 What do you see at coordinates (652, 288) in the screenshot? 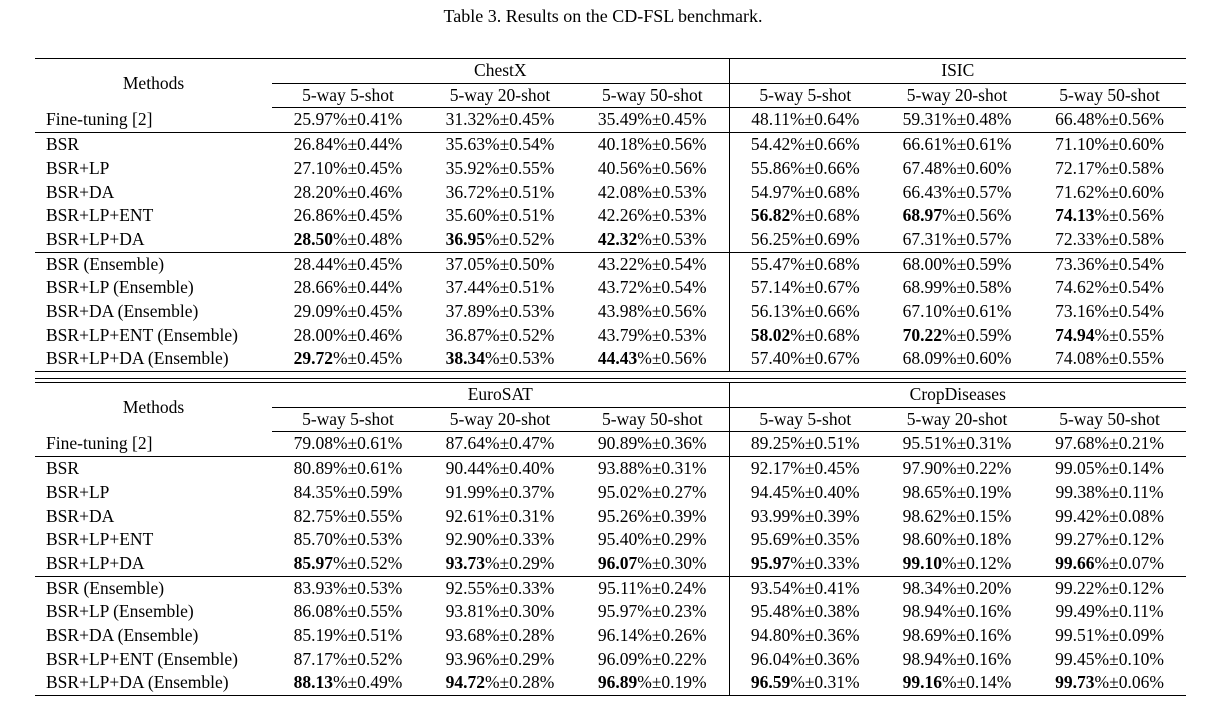
I see `result-cell: 43.72%±0.54%` at bounding box center [652, 288].